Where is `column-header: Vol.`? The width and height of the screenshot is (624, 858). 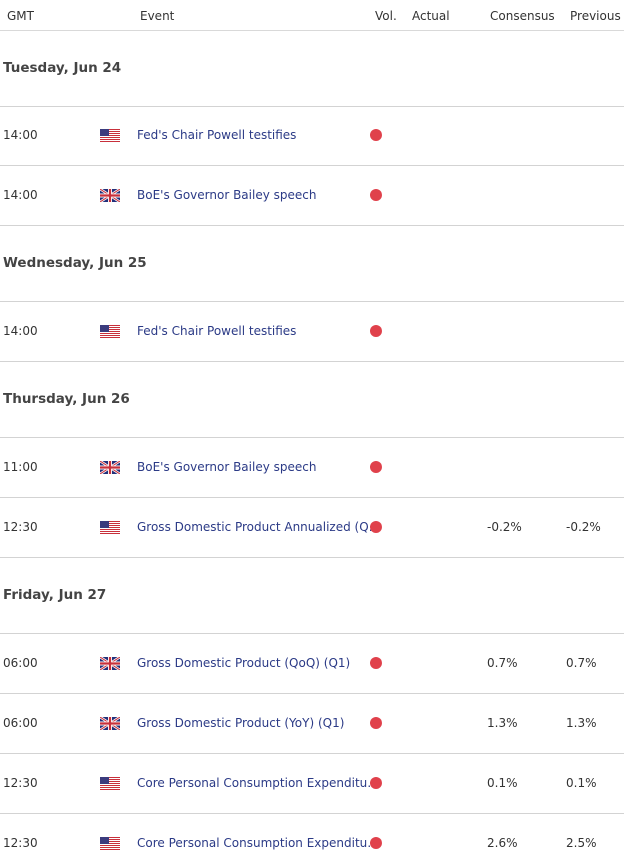
column-header: Vol. is located at coordinates (386, 16).